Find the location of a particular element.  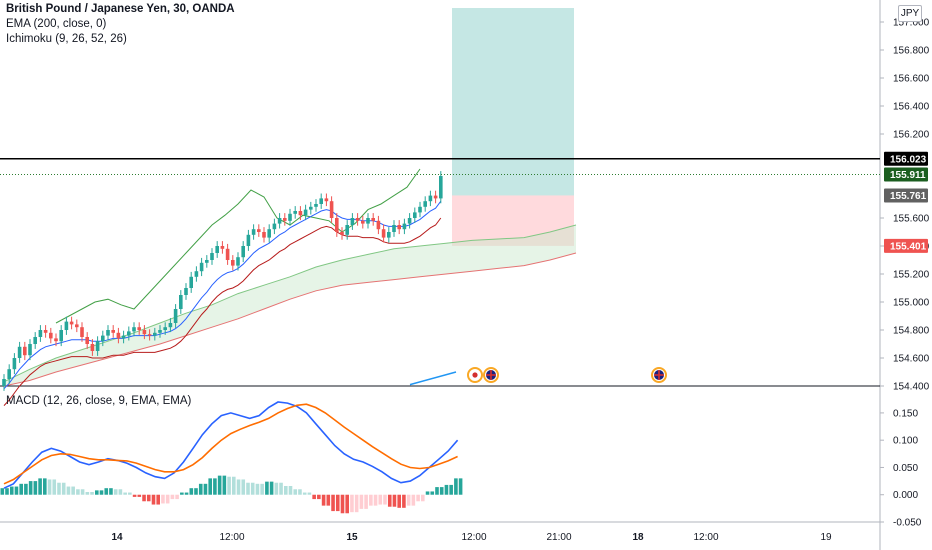

time-tick-label: 15 is located at coordinates (352, 537).